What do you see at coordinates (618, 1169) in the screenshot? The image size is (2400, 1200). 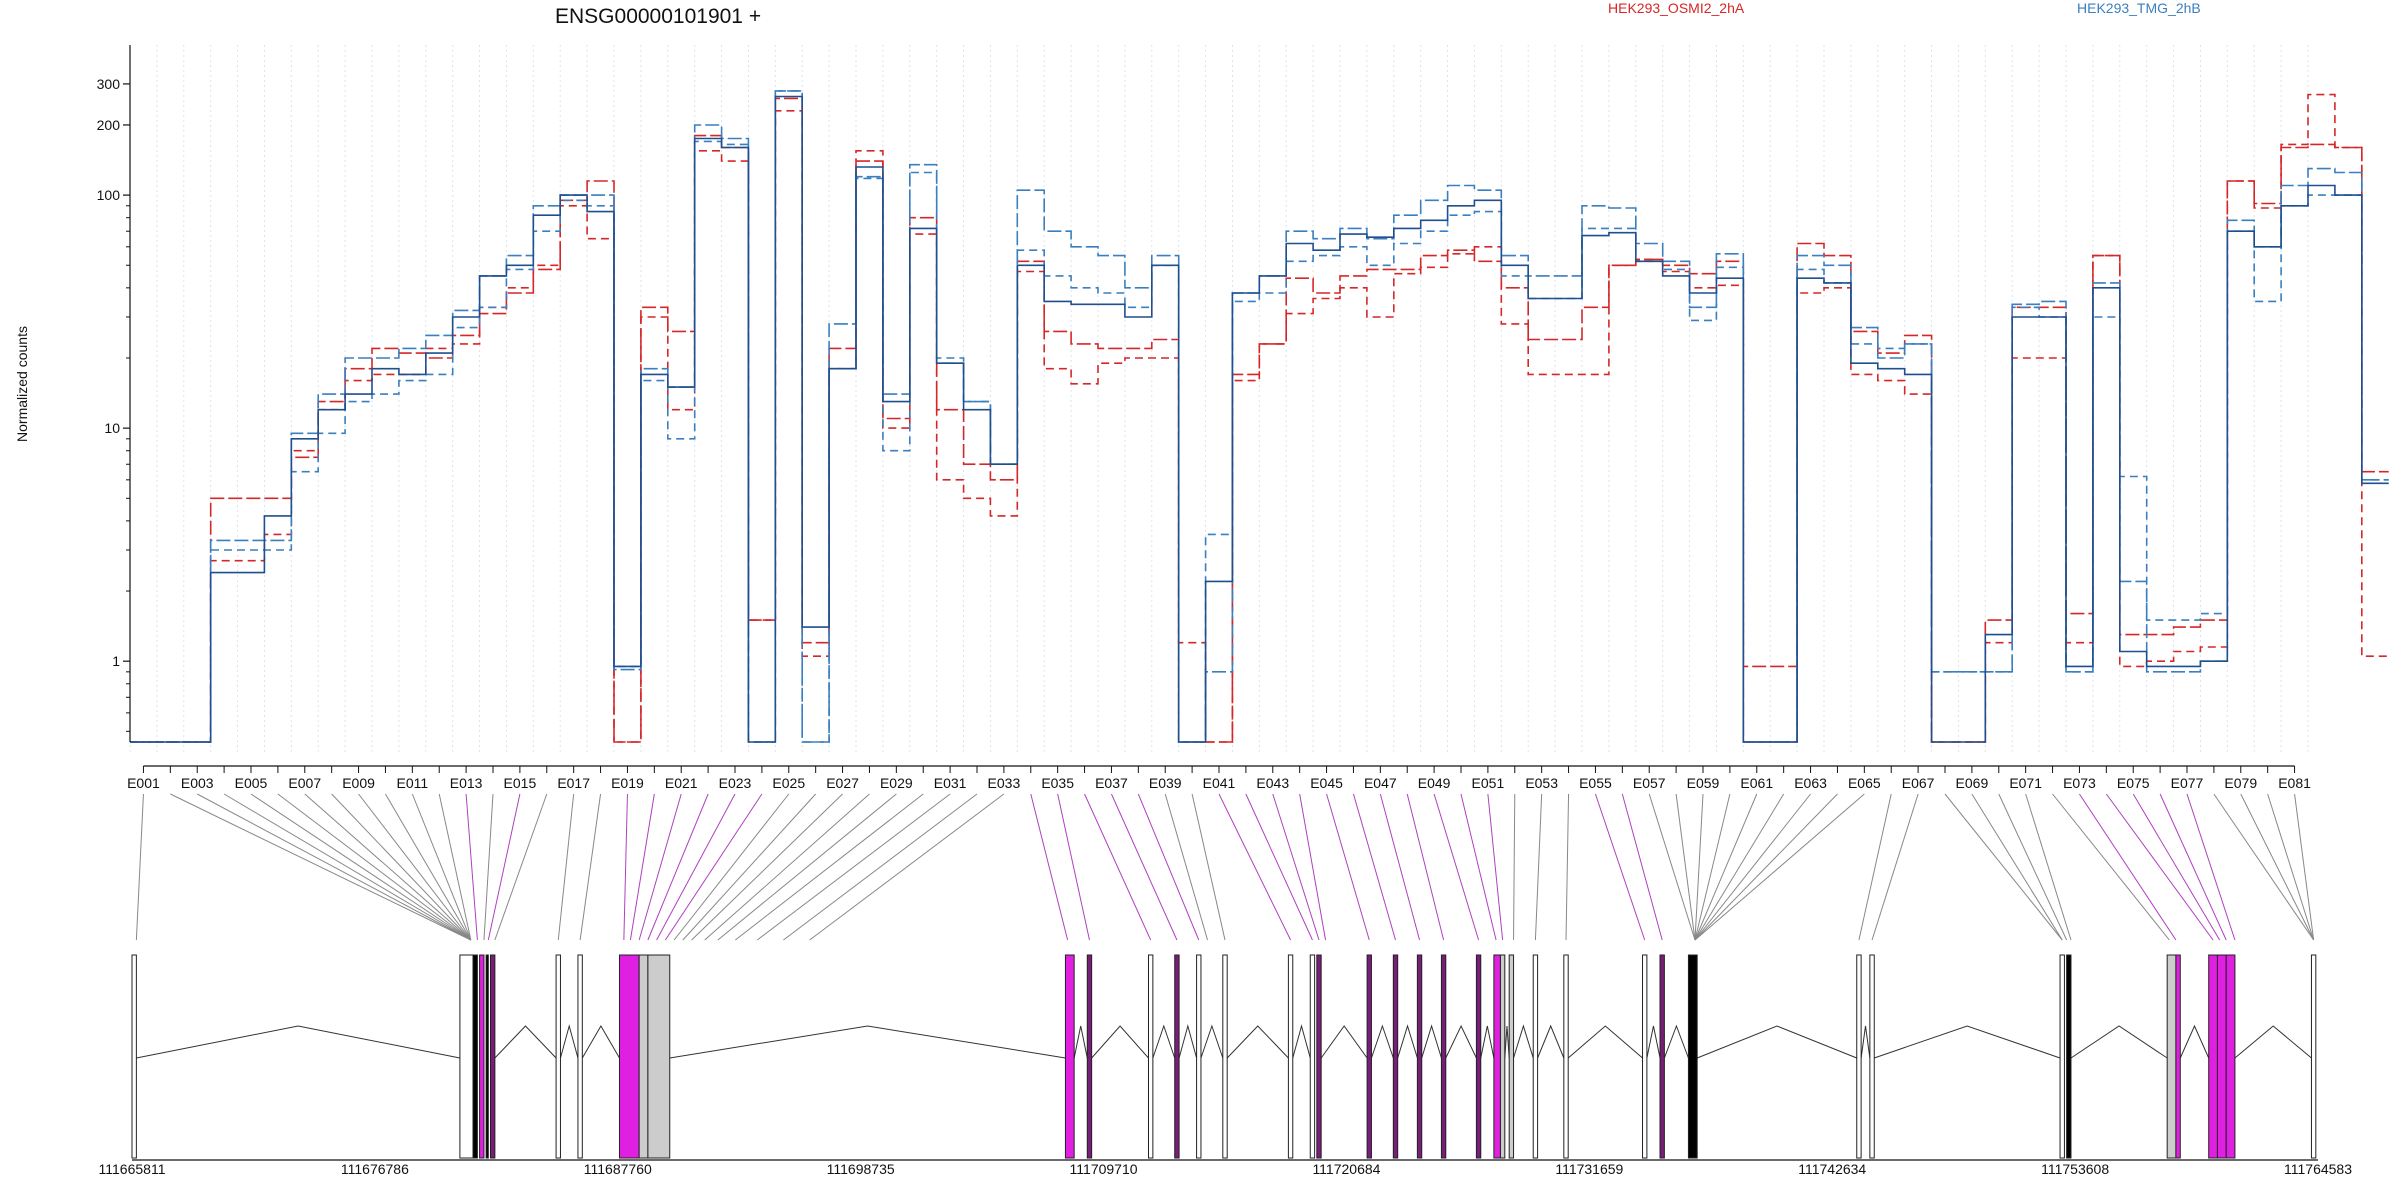 I see `genomic-tick-label: 111687760` at bounding box center [618, 1169].